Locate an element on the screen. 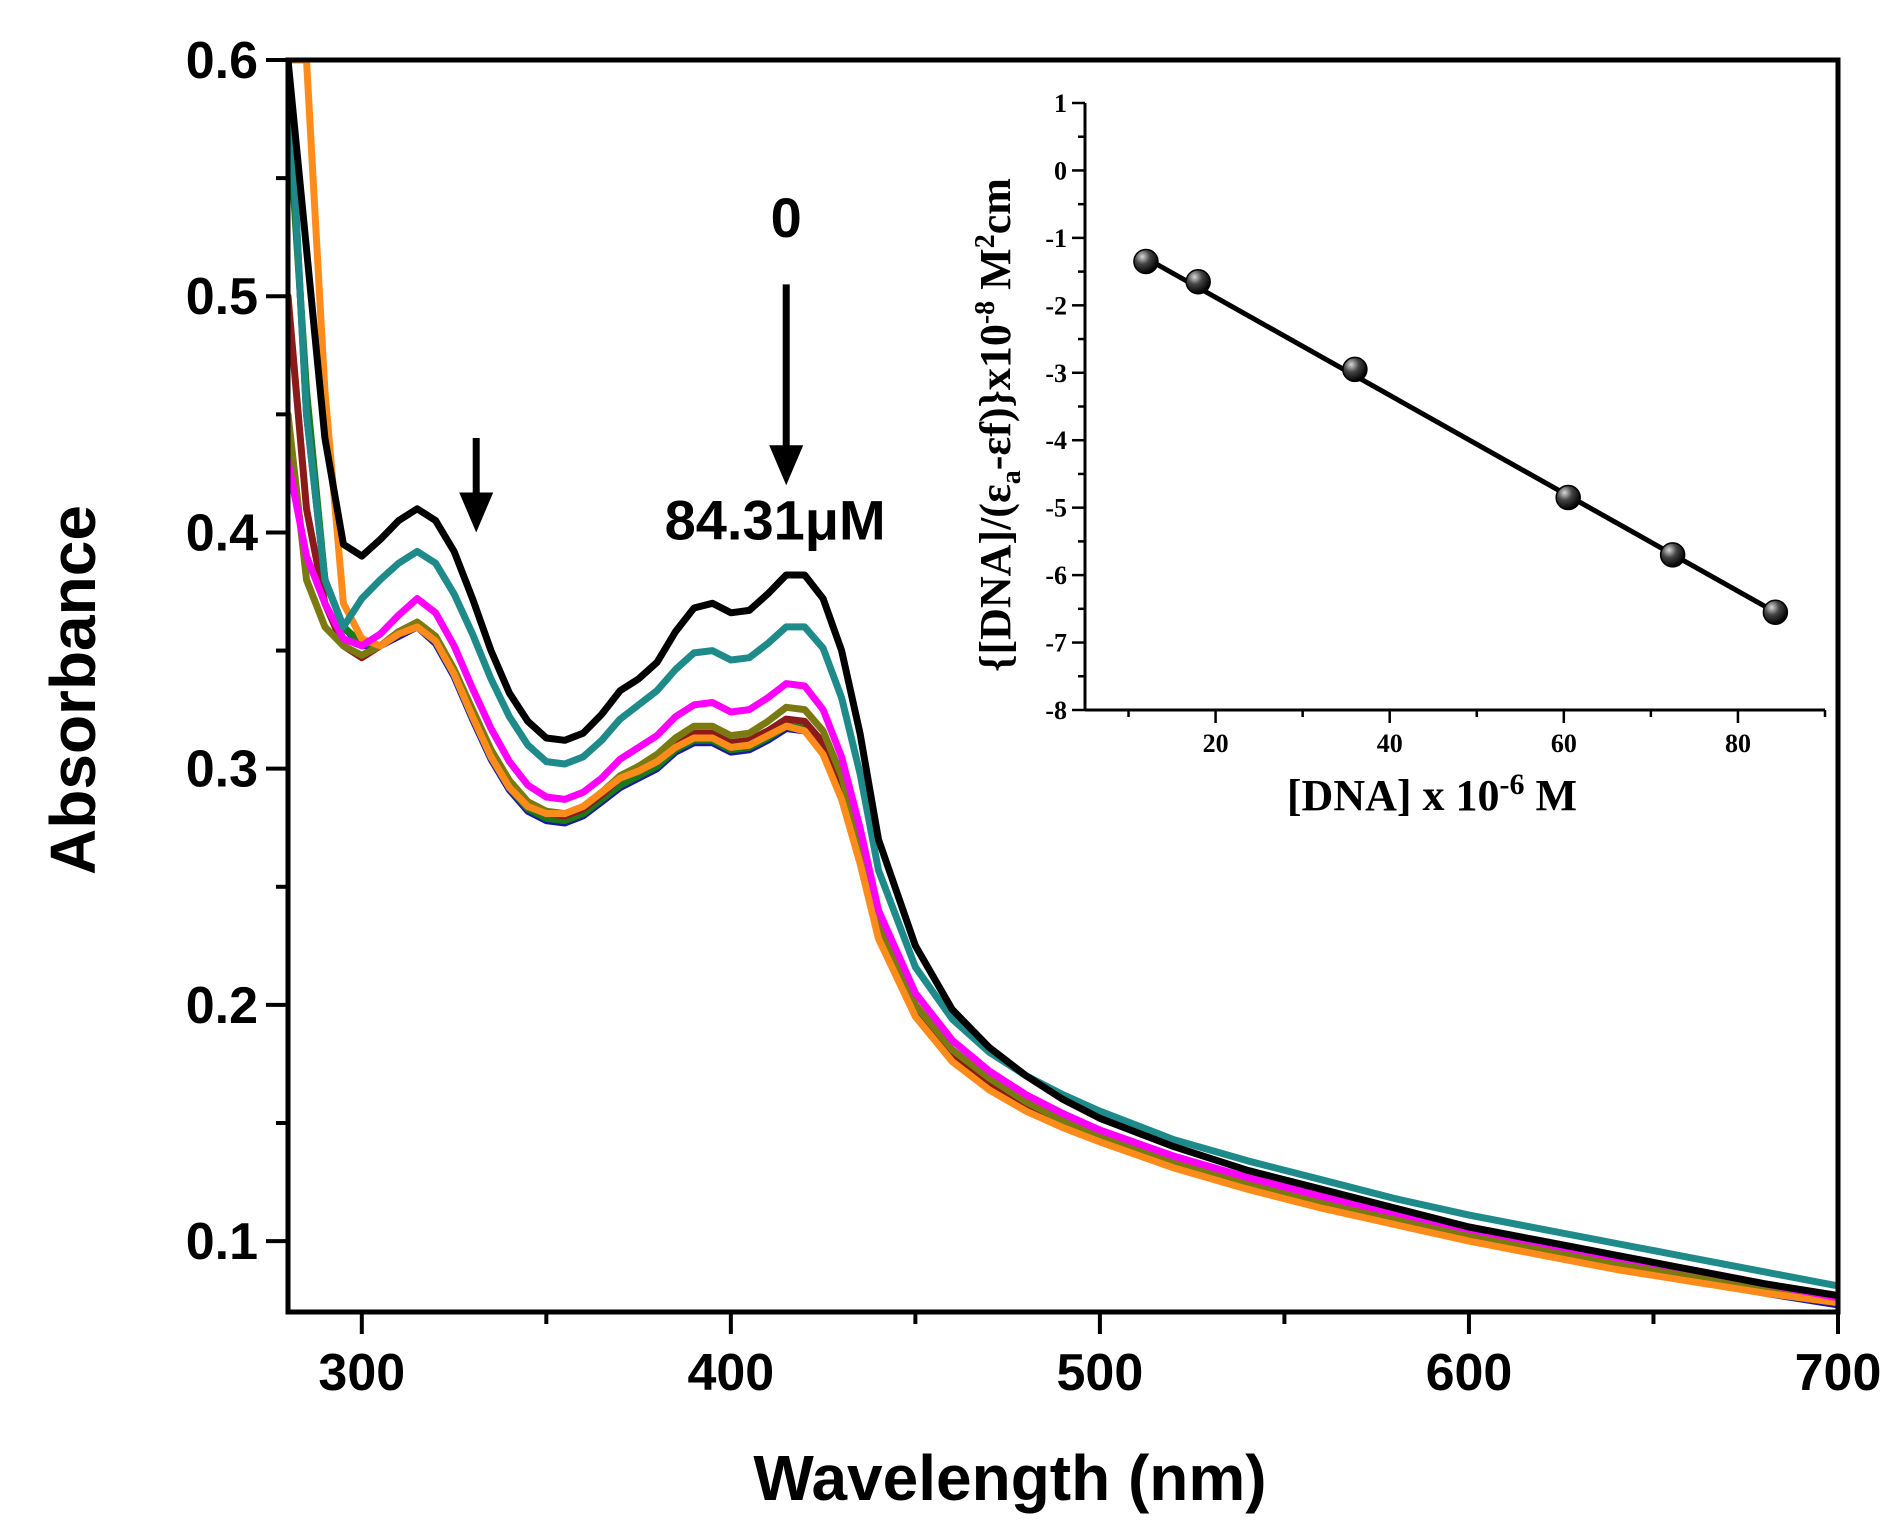 The width and height of the screenshot is (1903, 1535). inset-y-tick-label: 1 is located at coordinates (1060, 103).